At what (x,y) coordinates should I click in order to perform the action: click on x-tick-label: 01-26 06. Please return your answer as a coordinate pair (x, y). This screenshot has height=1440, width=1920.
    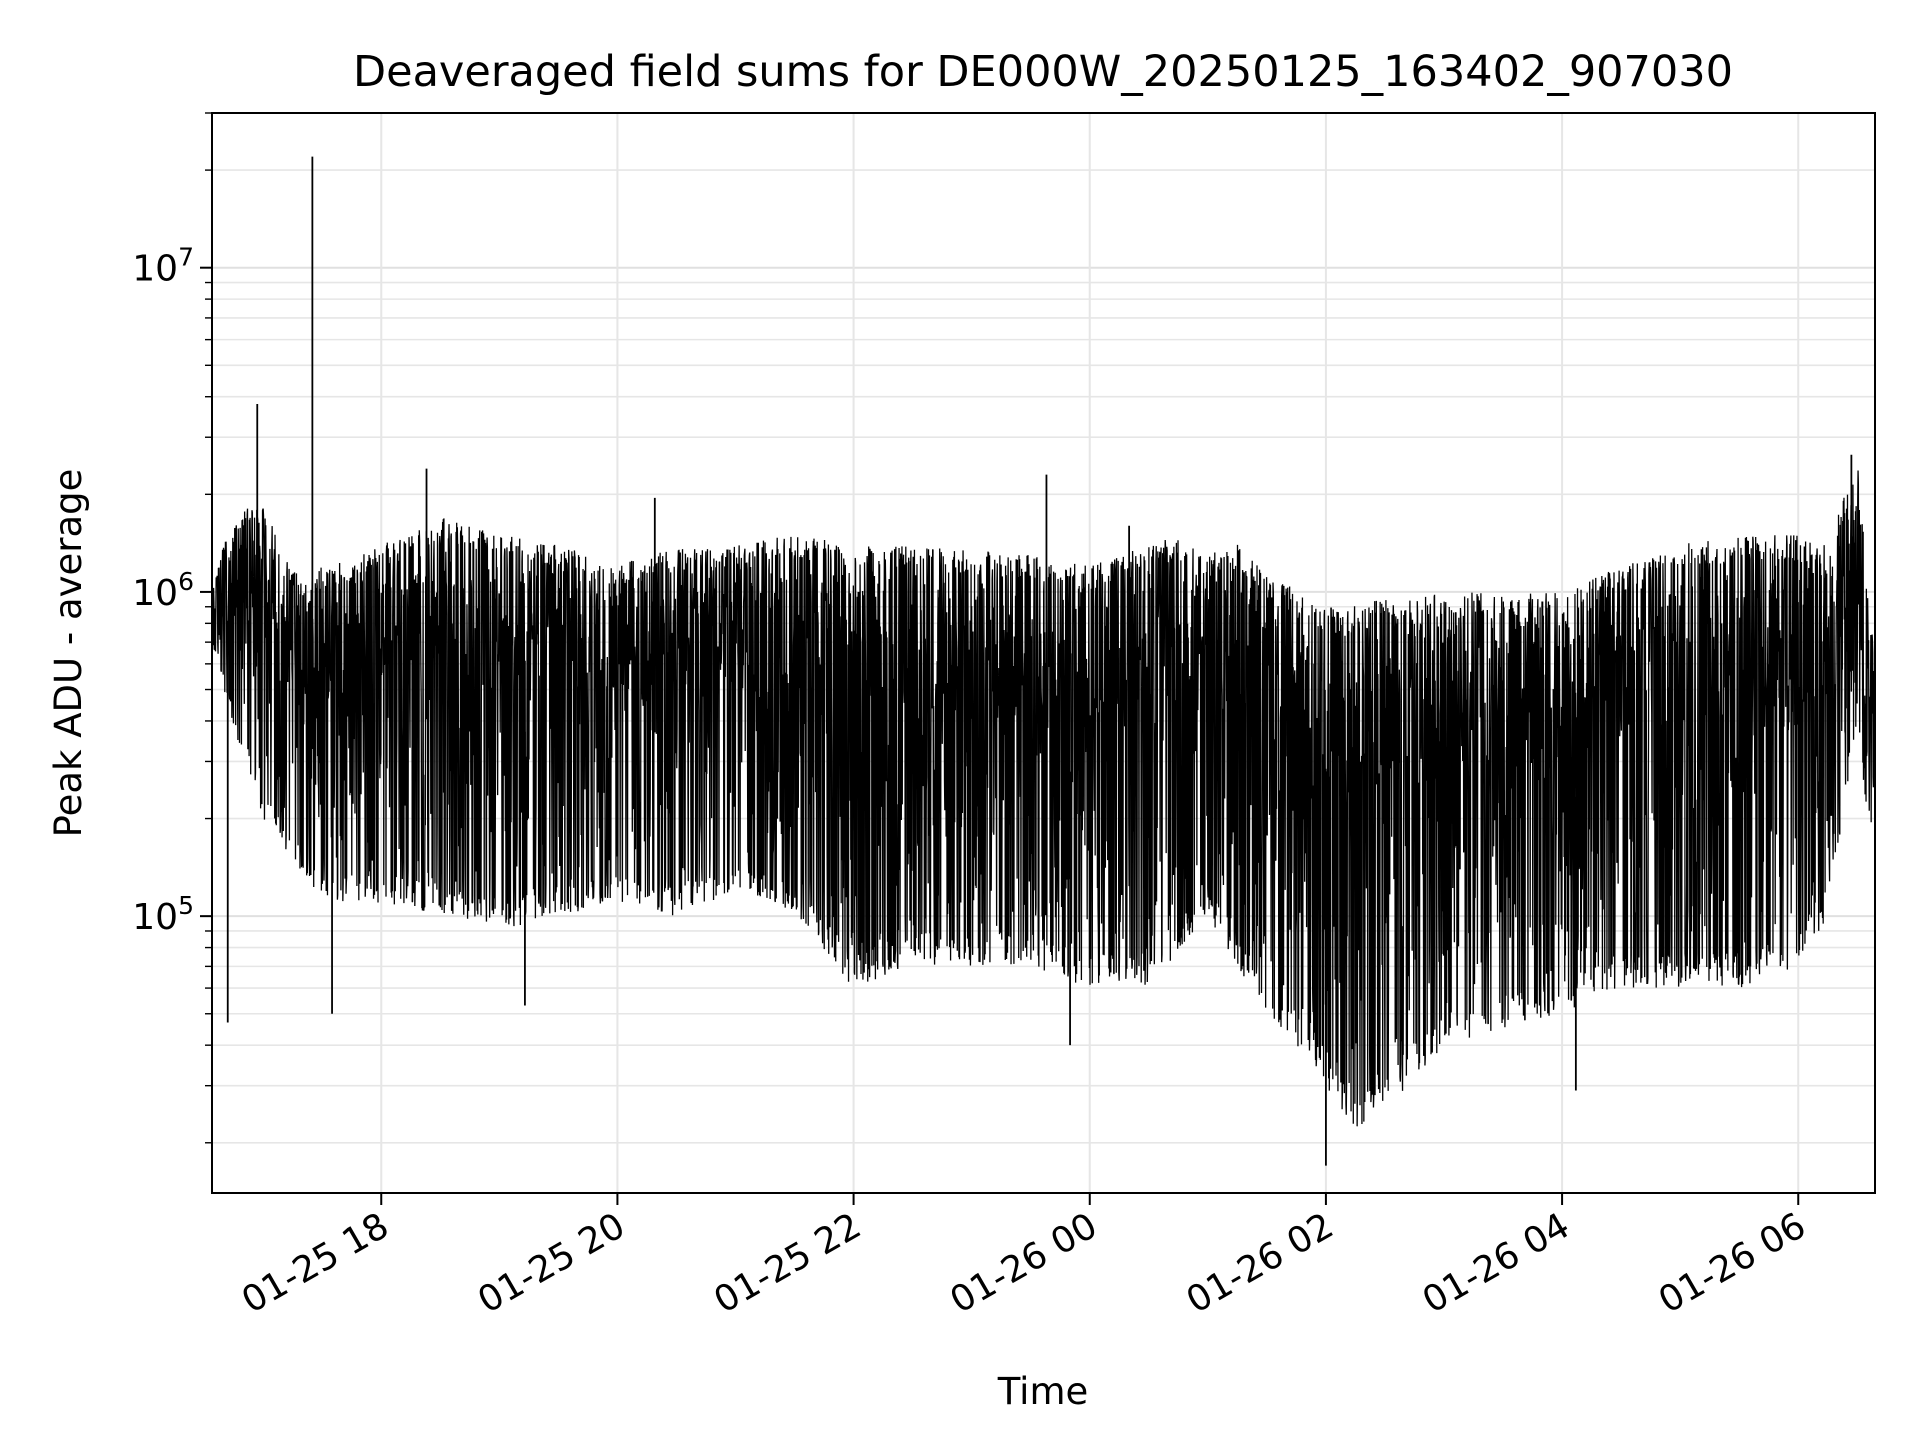
    Looking at the image, I should click on (1732, 1263).